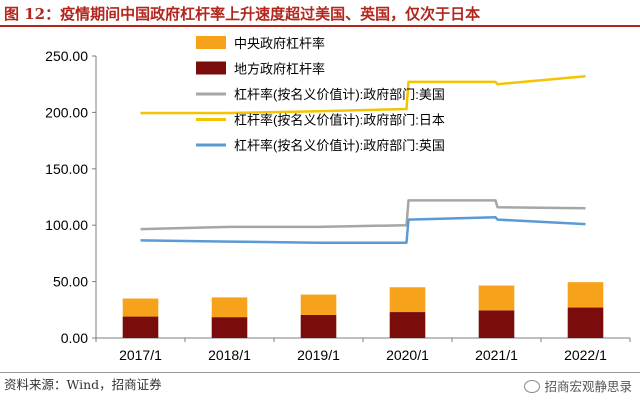 This screenshot has height=414, width=640. I want to click on line-uk, so click(363, 230).